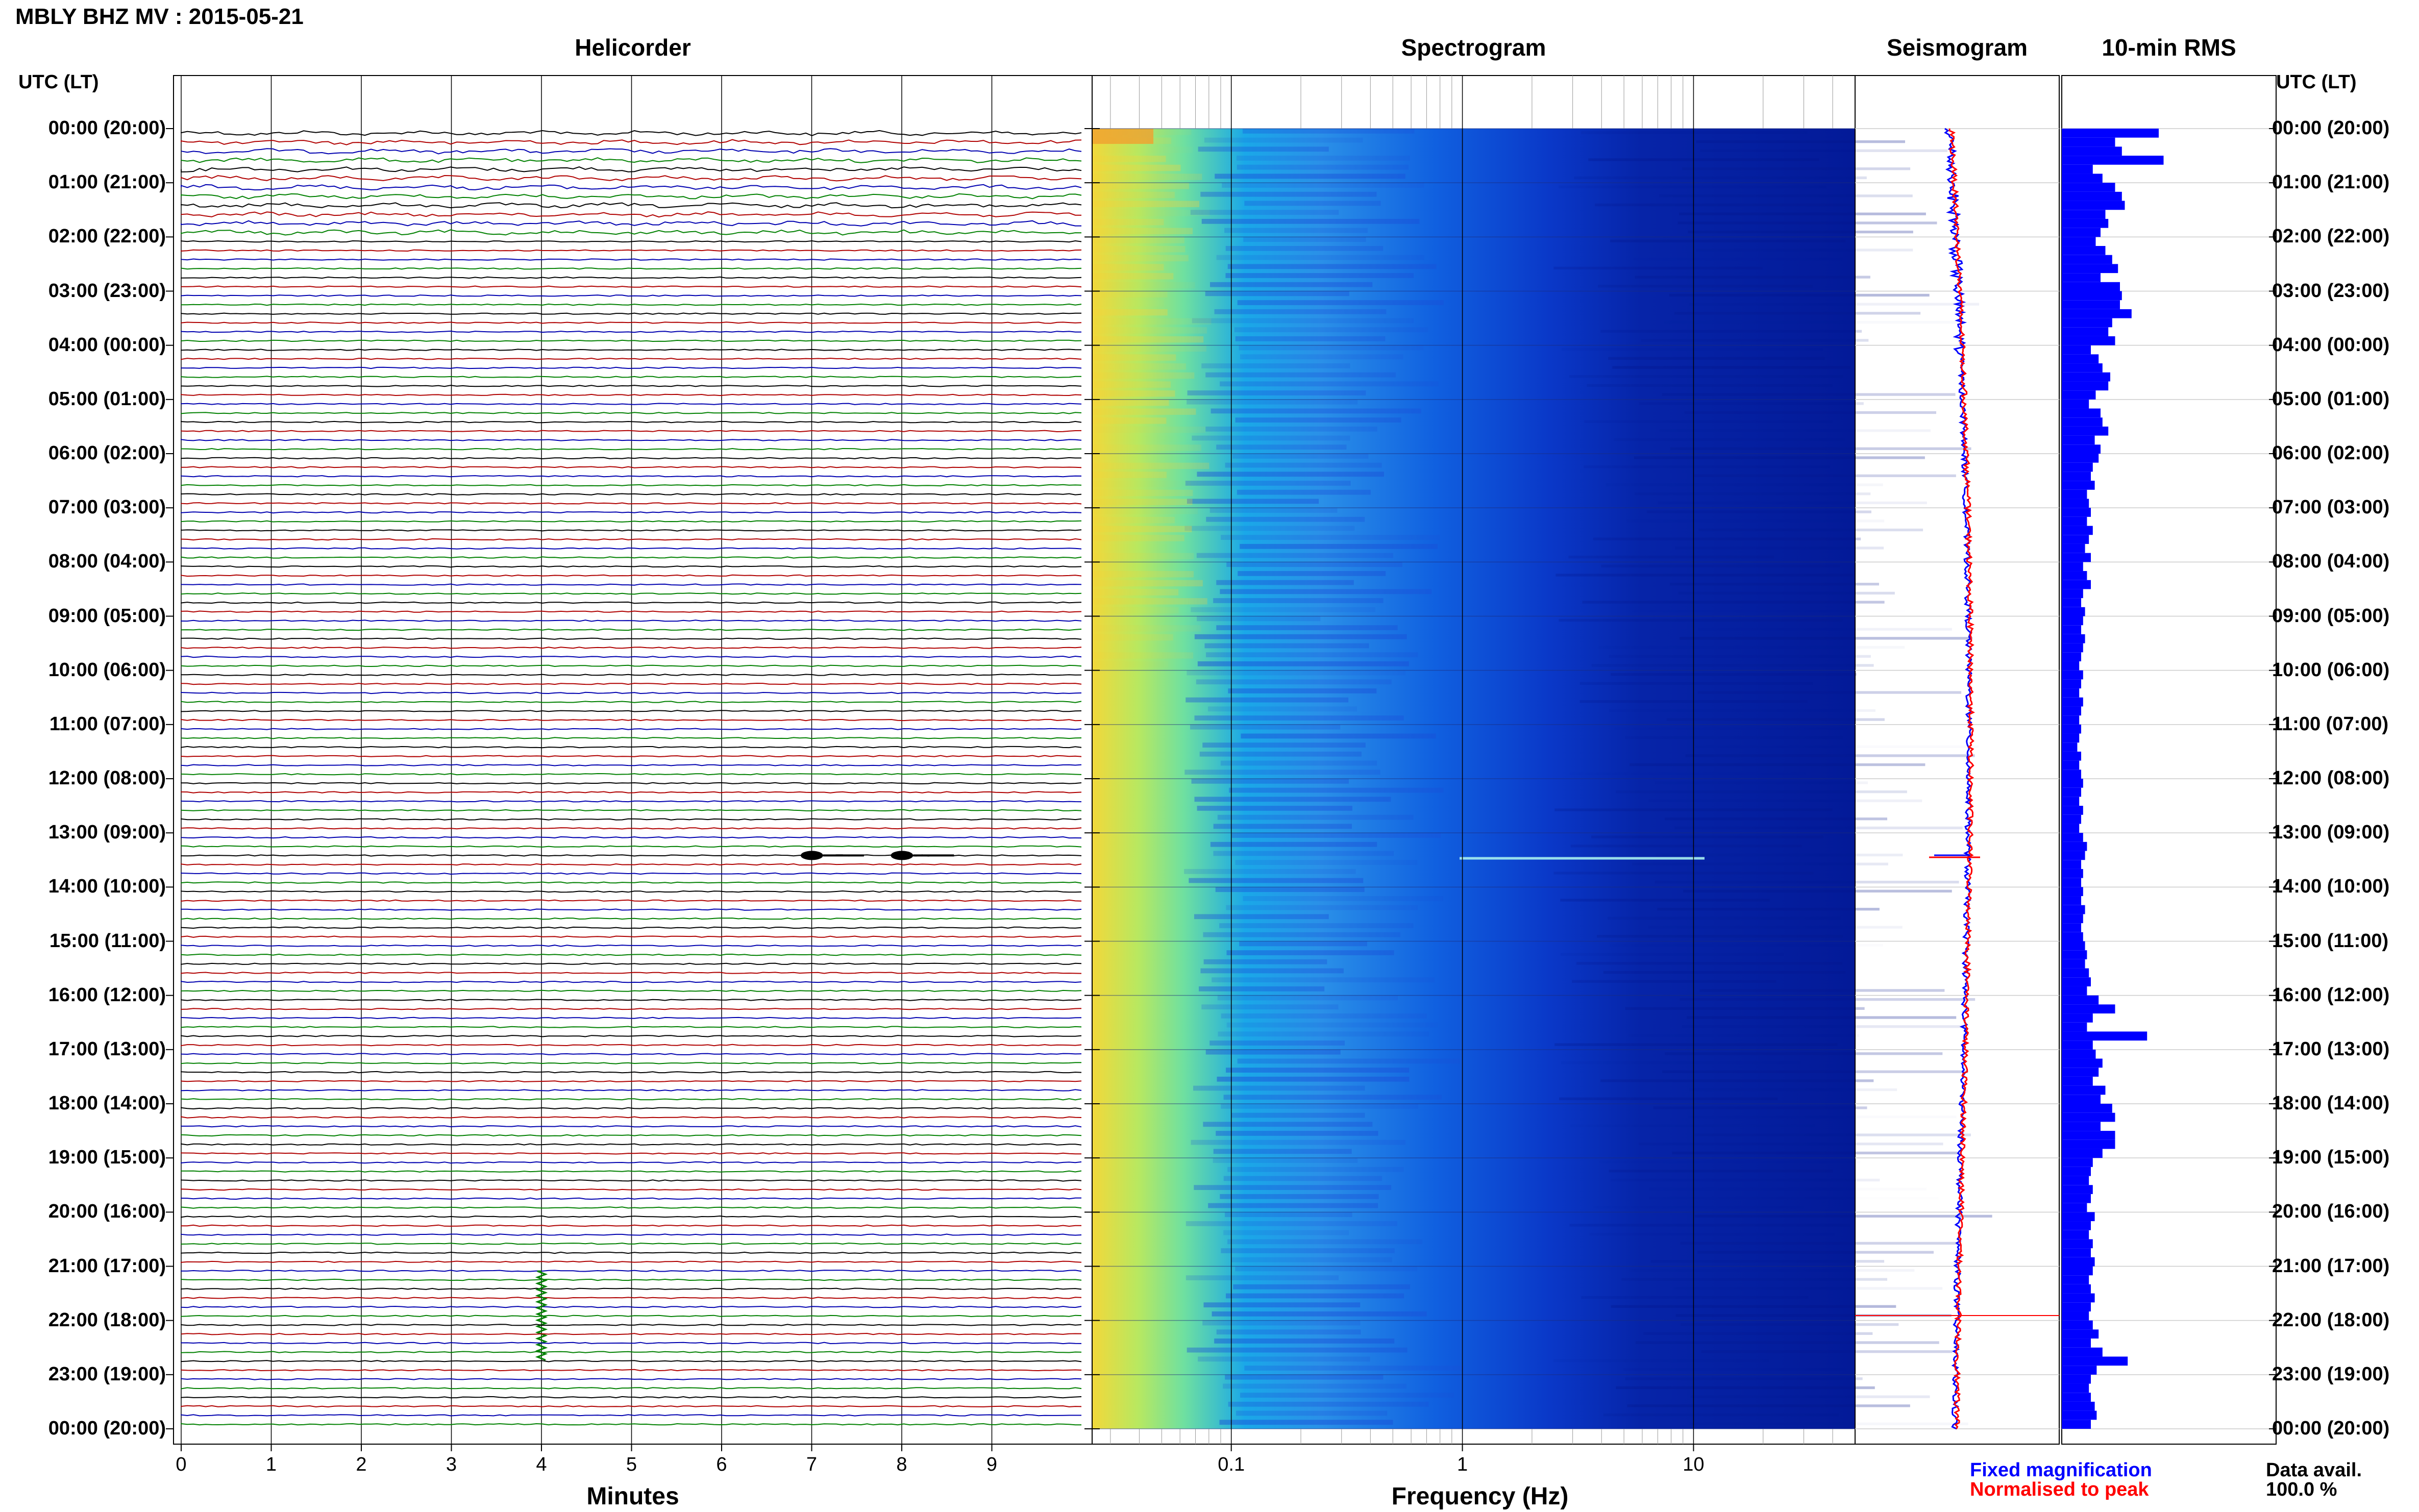 The image size is (2419, 1512). Describe the element at coordinates (1480, 1496) in the screenshot. I see `frequency-axis-label: Frequency (Hz)` at that location.